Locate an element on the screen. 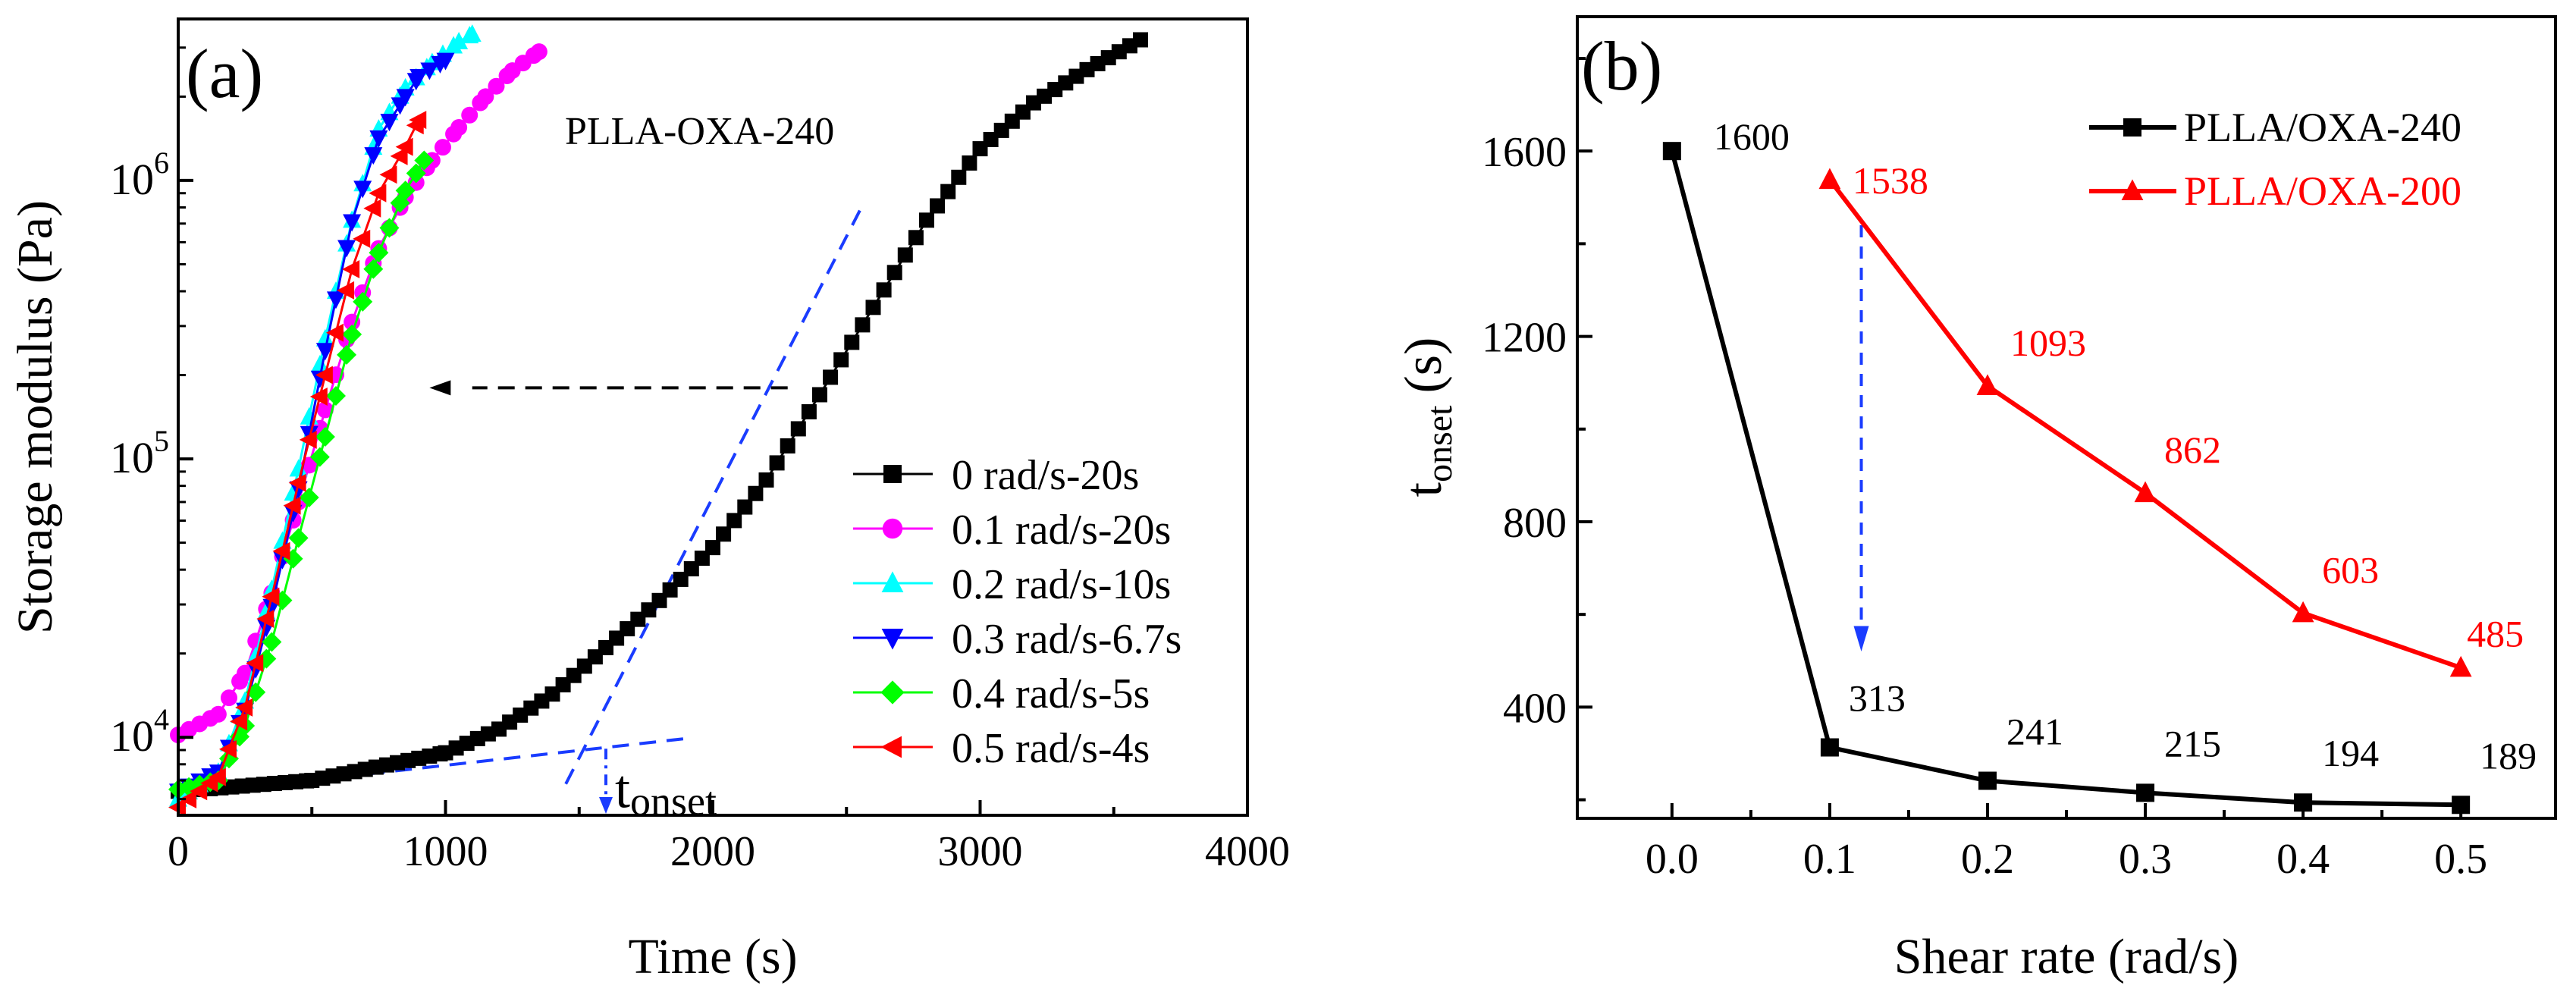  panel-a-legend-label: 0.2 rad/s-10s is located at coordinates (1061, 584).